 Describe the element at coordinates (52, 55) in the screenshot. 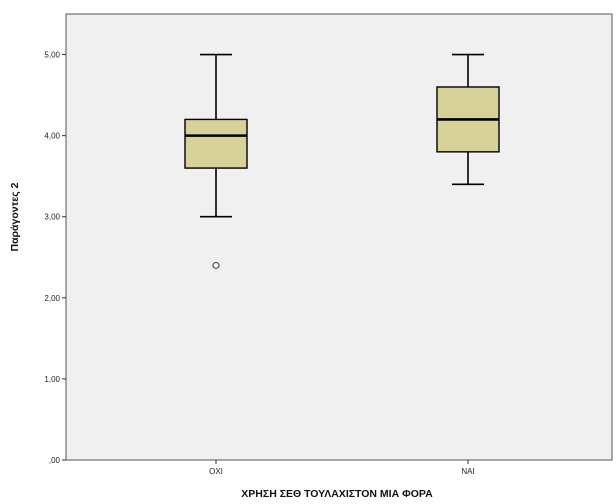

I see `y-tick-label: 5,00` at that location.